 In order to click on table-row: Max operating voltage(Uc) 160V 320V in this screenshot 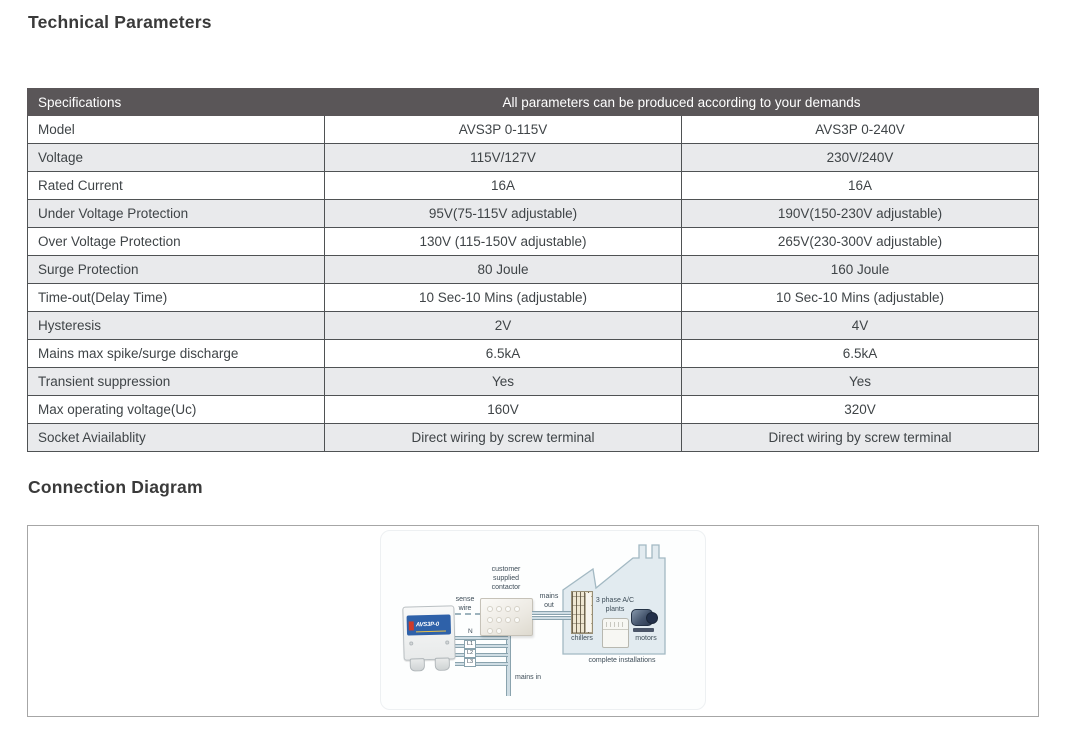, I will do `click(533, 409)`.